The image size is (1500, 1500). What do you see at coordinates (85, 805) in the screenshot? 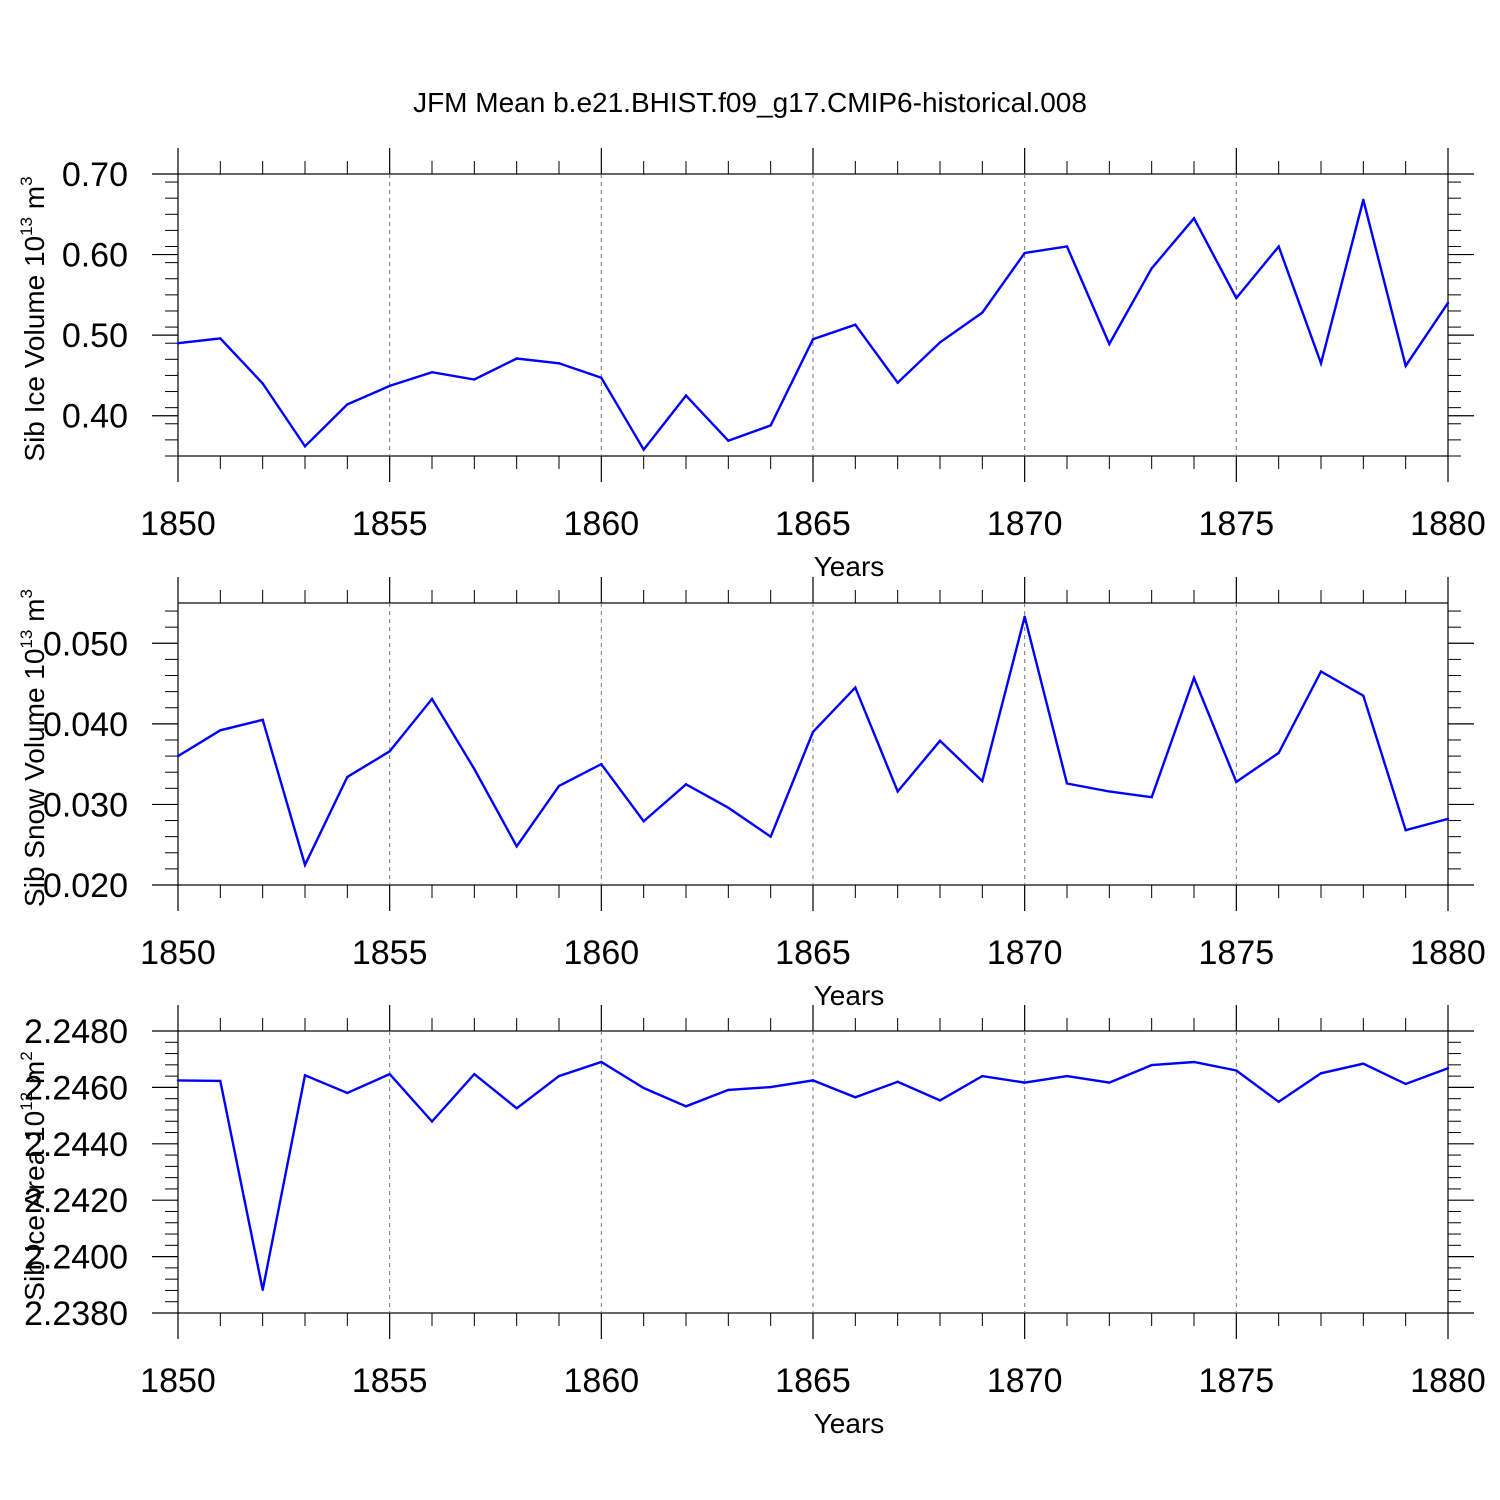
I see `y-tick-label: 0.030` at bounding box center [85, 805].